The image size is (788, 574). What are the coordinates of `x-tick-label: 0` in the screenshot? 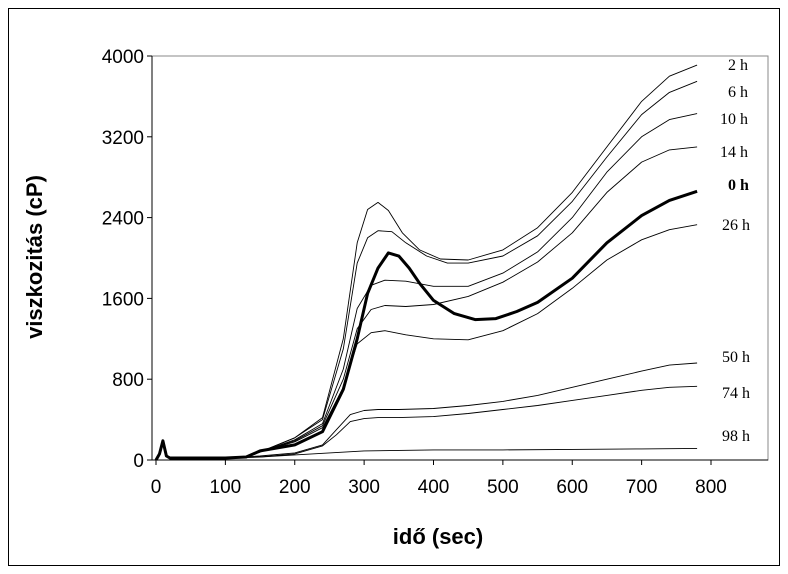 It's located at (156, 487).